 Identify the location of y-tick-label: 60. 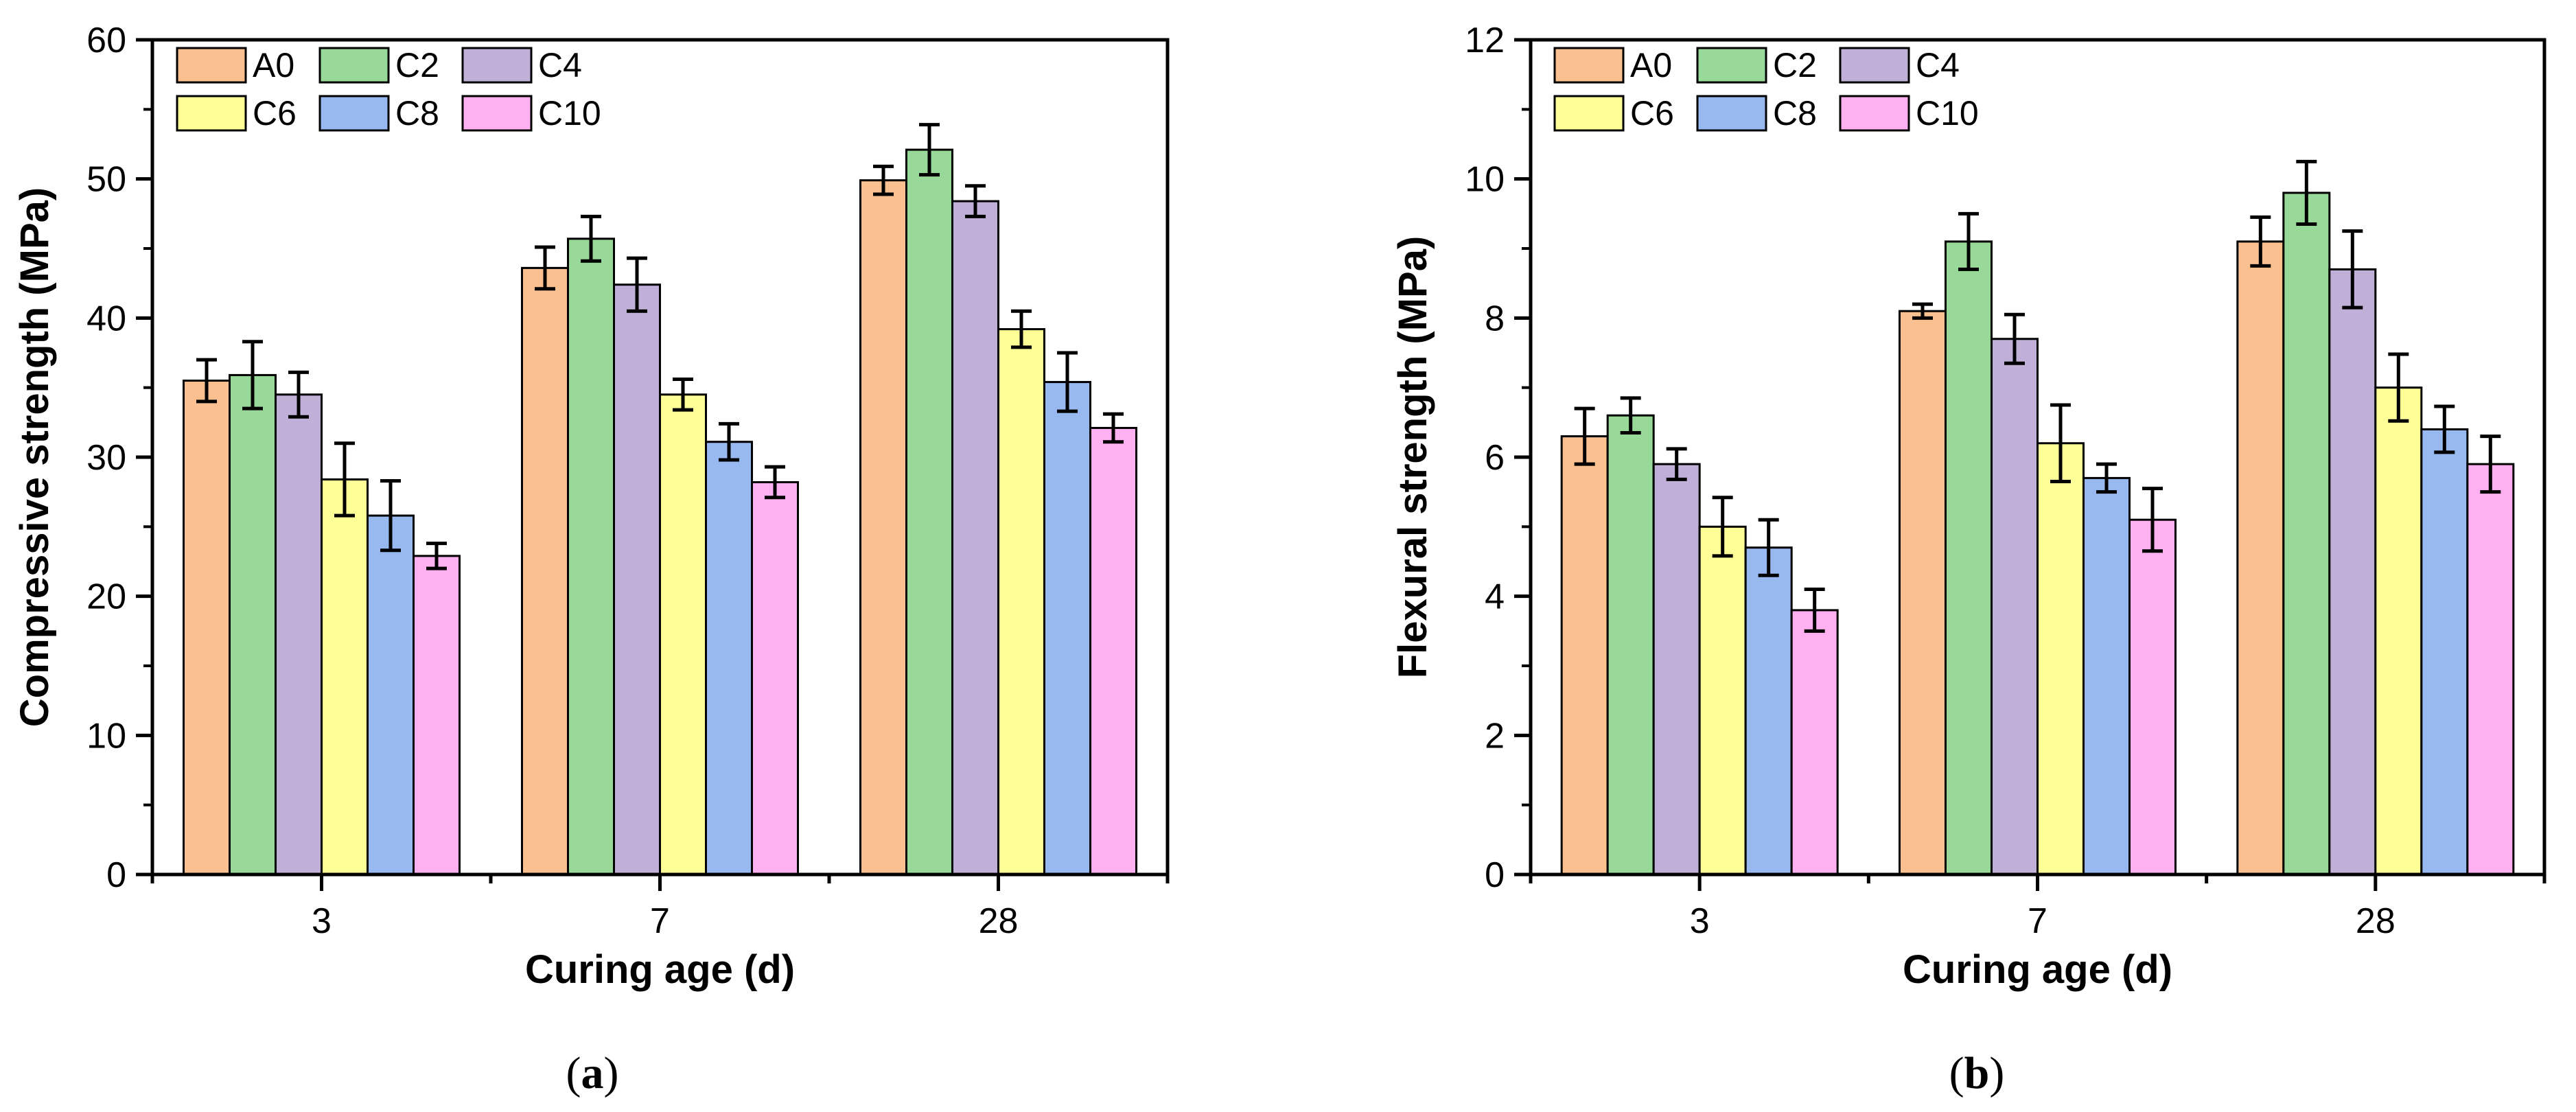
(106, 41).